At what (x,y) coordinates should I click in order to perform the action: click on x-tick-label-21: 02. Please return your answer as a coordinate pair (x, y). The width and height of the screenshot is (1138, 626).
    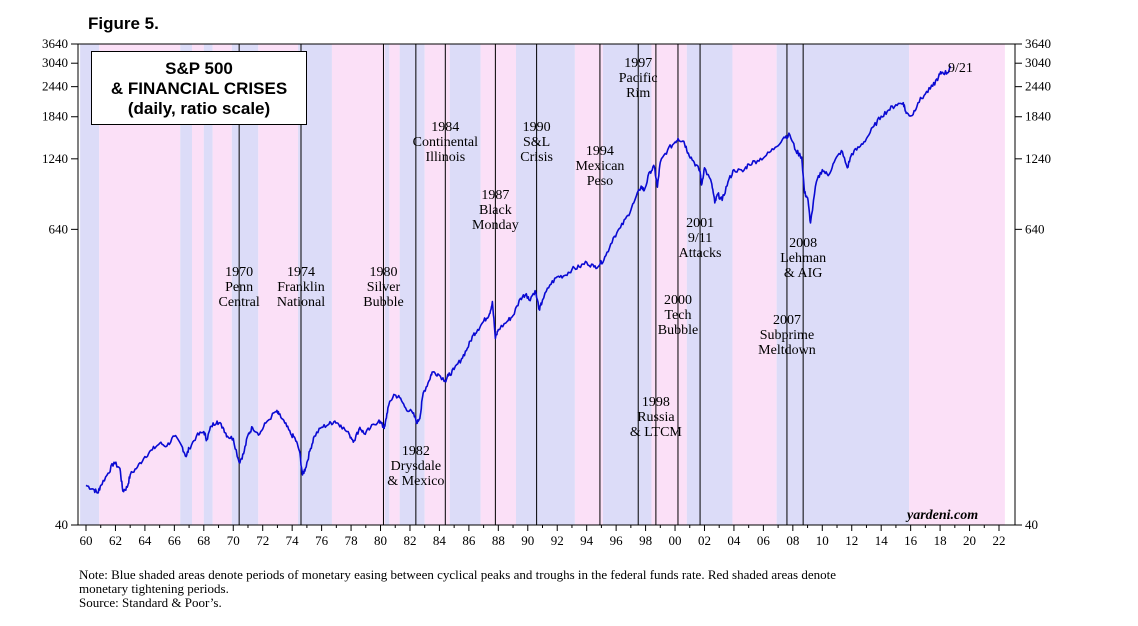
    Looking at the image, I should click on (704, 540).